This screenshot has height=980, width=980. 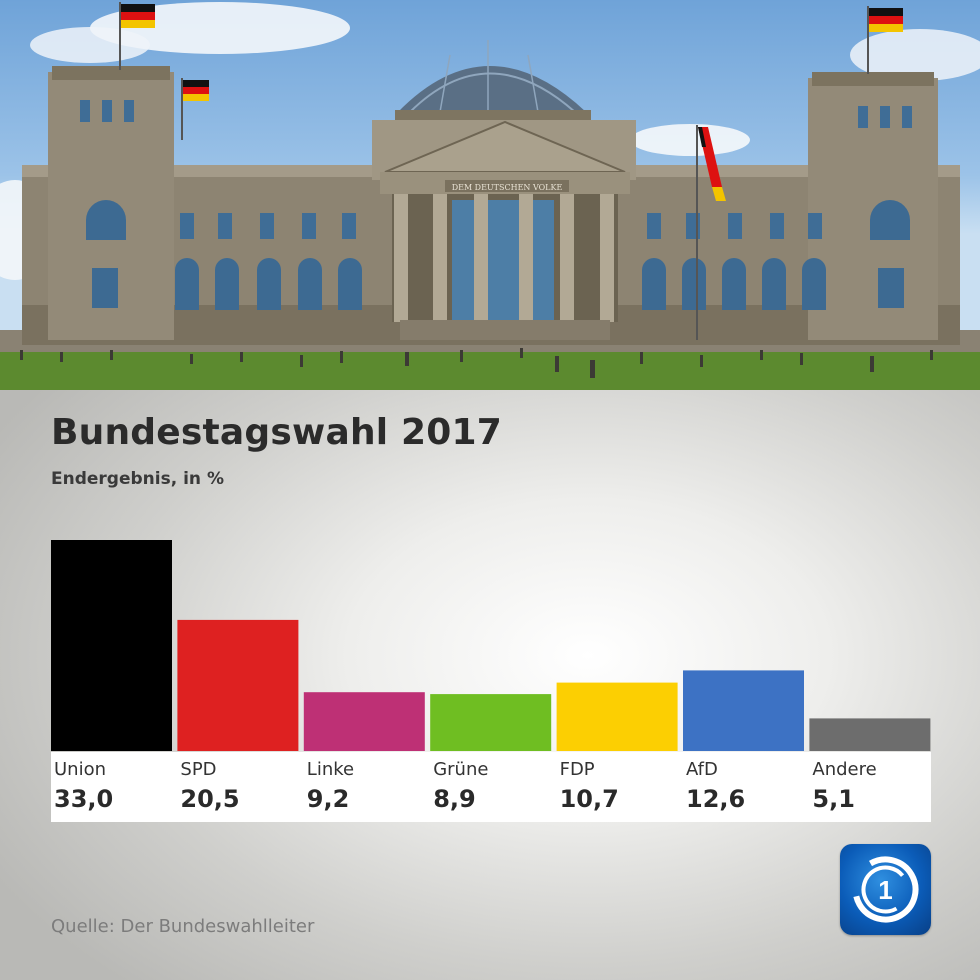 What do you see at coordinates (364, 721) in the screenshot?
I see `bar-linke` at bounding box center [364, 721].